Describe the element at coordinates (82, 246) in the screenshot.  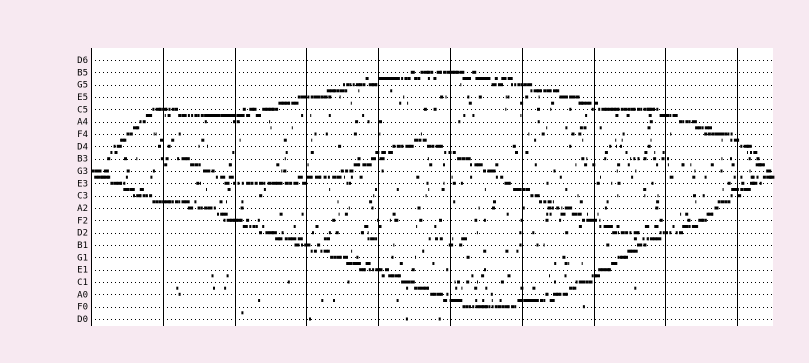
I see `y-tick-label: B1` at that location.